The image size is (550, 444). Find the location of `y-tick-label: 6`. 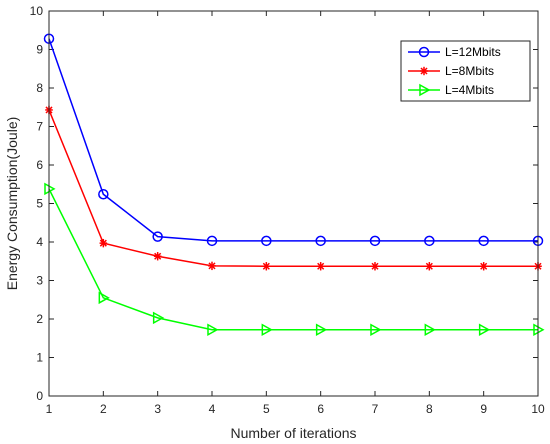

y-tick-label: 6 is located at coordinates (39, 165).